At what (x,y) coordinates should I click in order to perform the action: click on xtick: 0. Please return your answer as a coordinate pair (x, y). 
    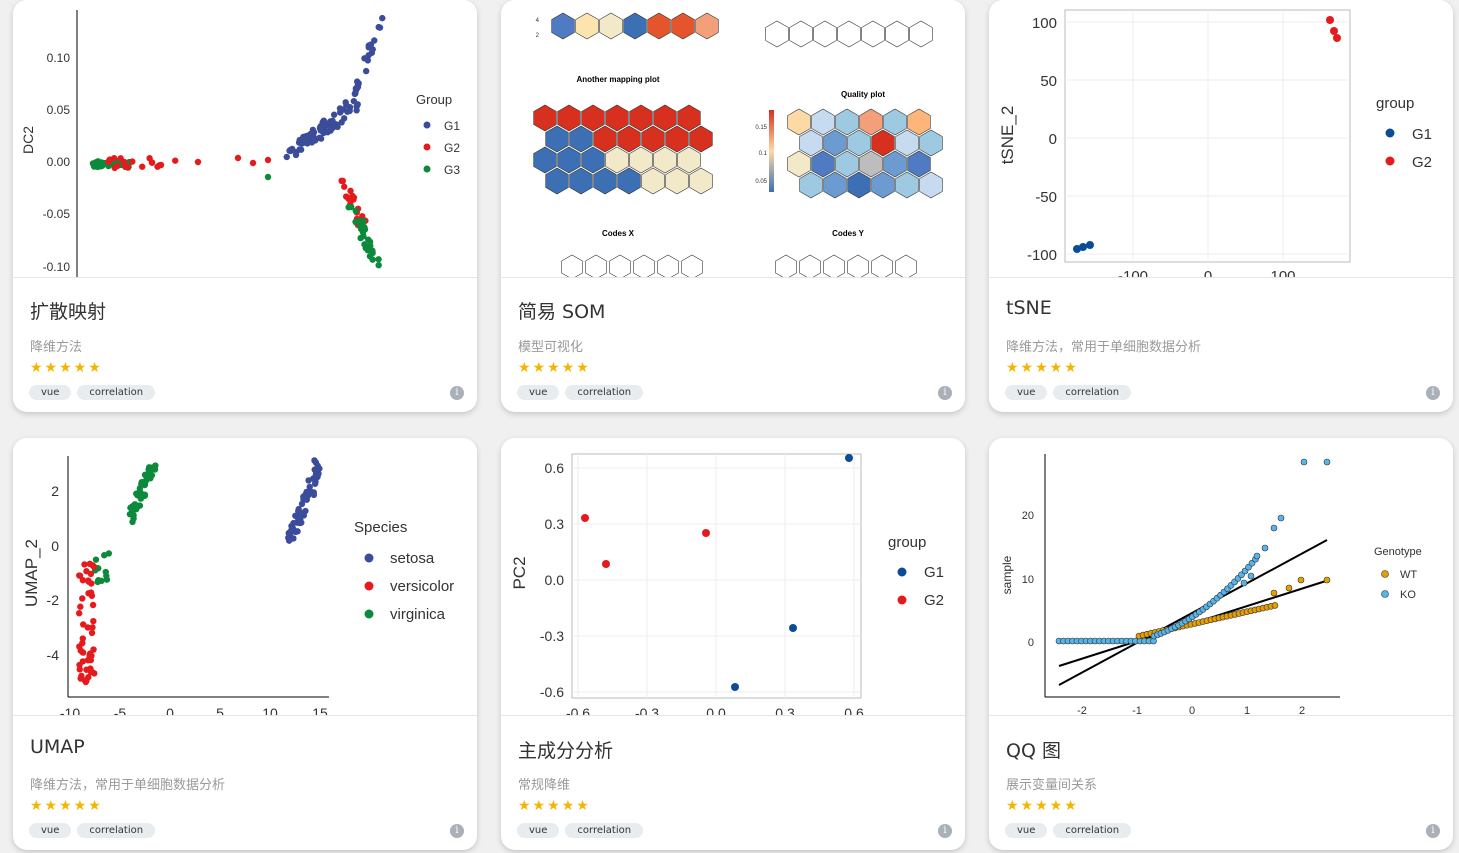
    Looking at the image, I should click on (1192, 710).